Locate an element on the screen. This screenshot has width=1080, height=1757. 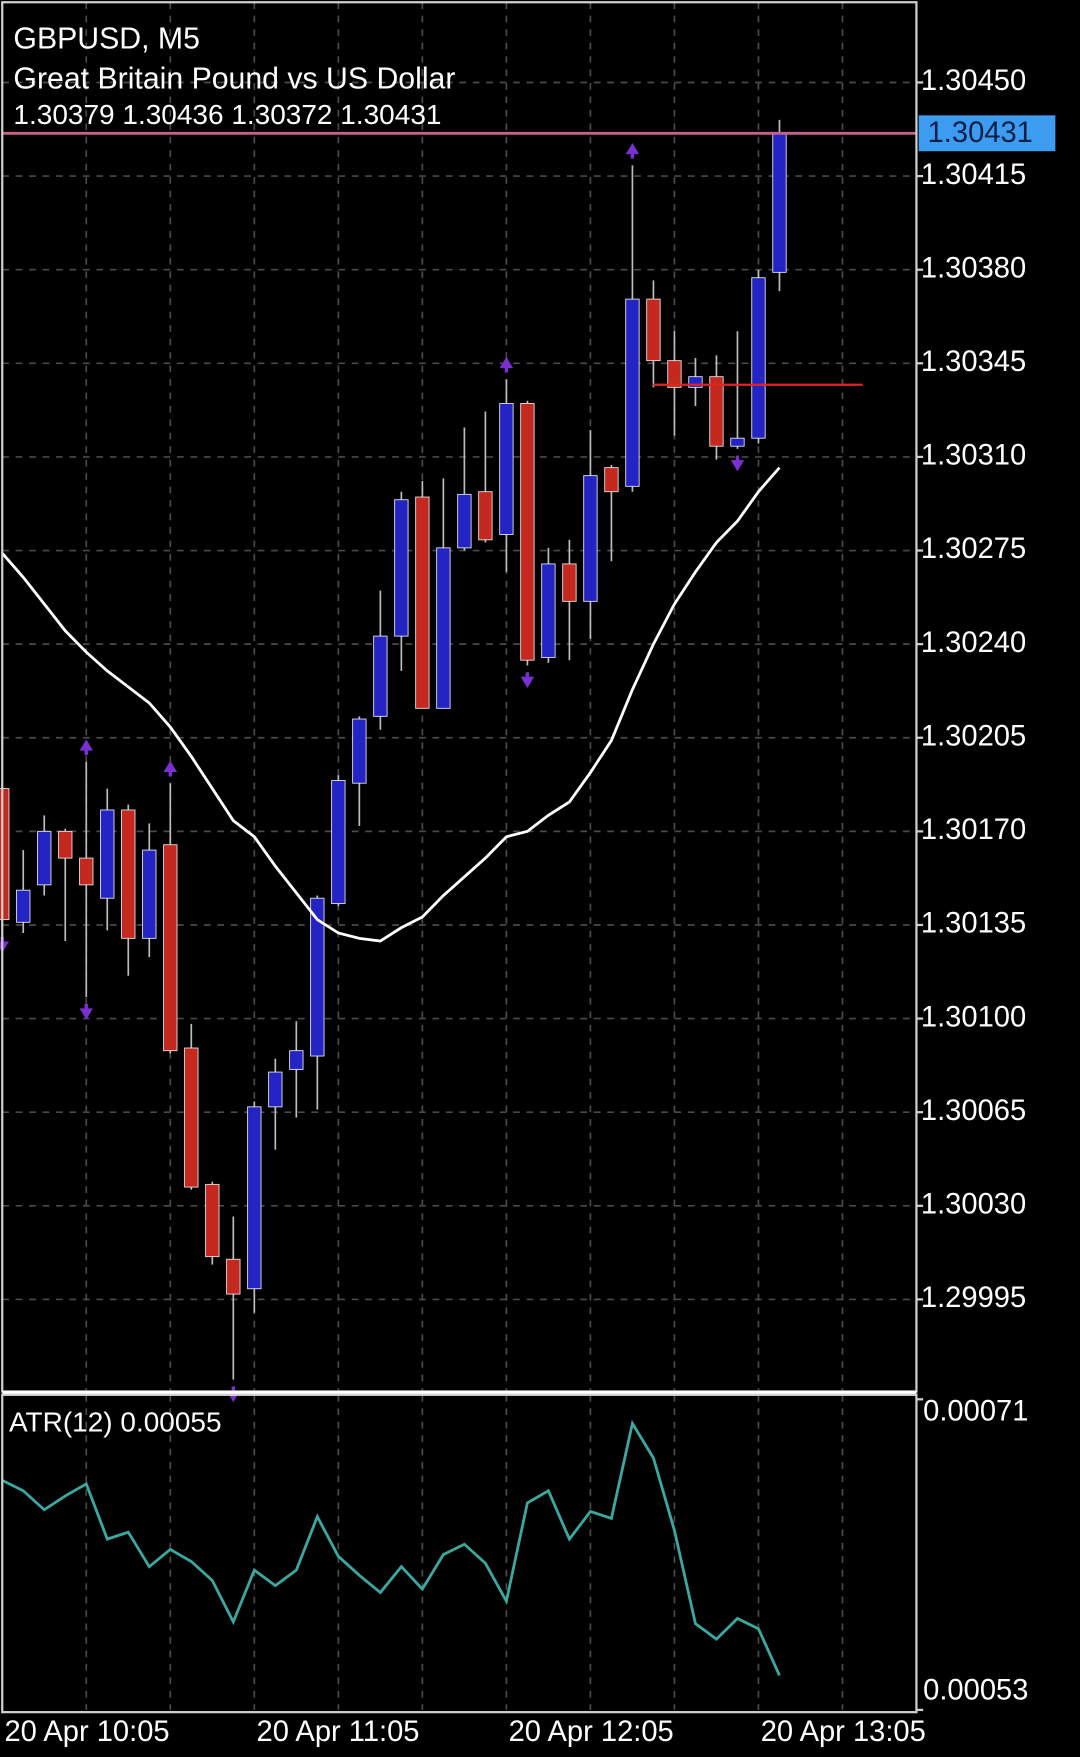
price-box is located at coordinates (987, 133).